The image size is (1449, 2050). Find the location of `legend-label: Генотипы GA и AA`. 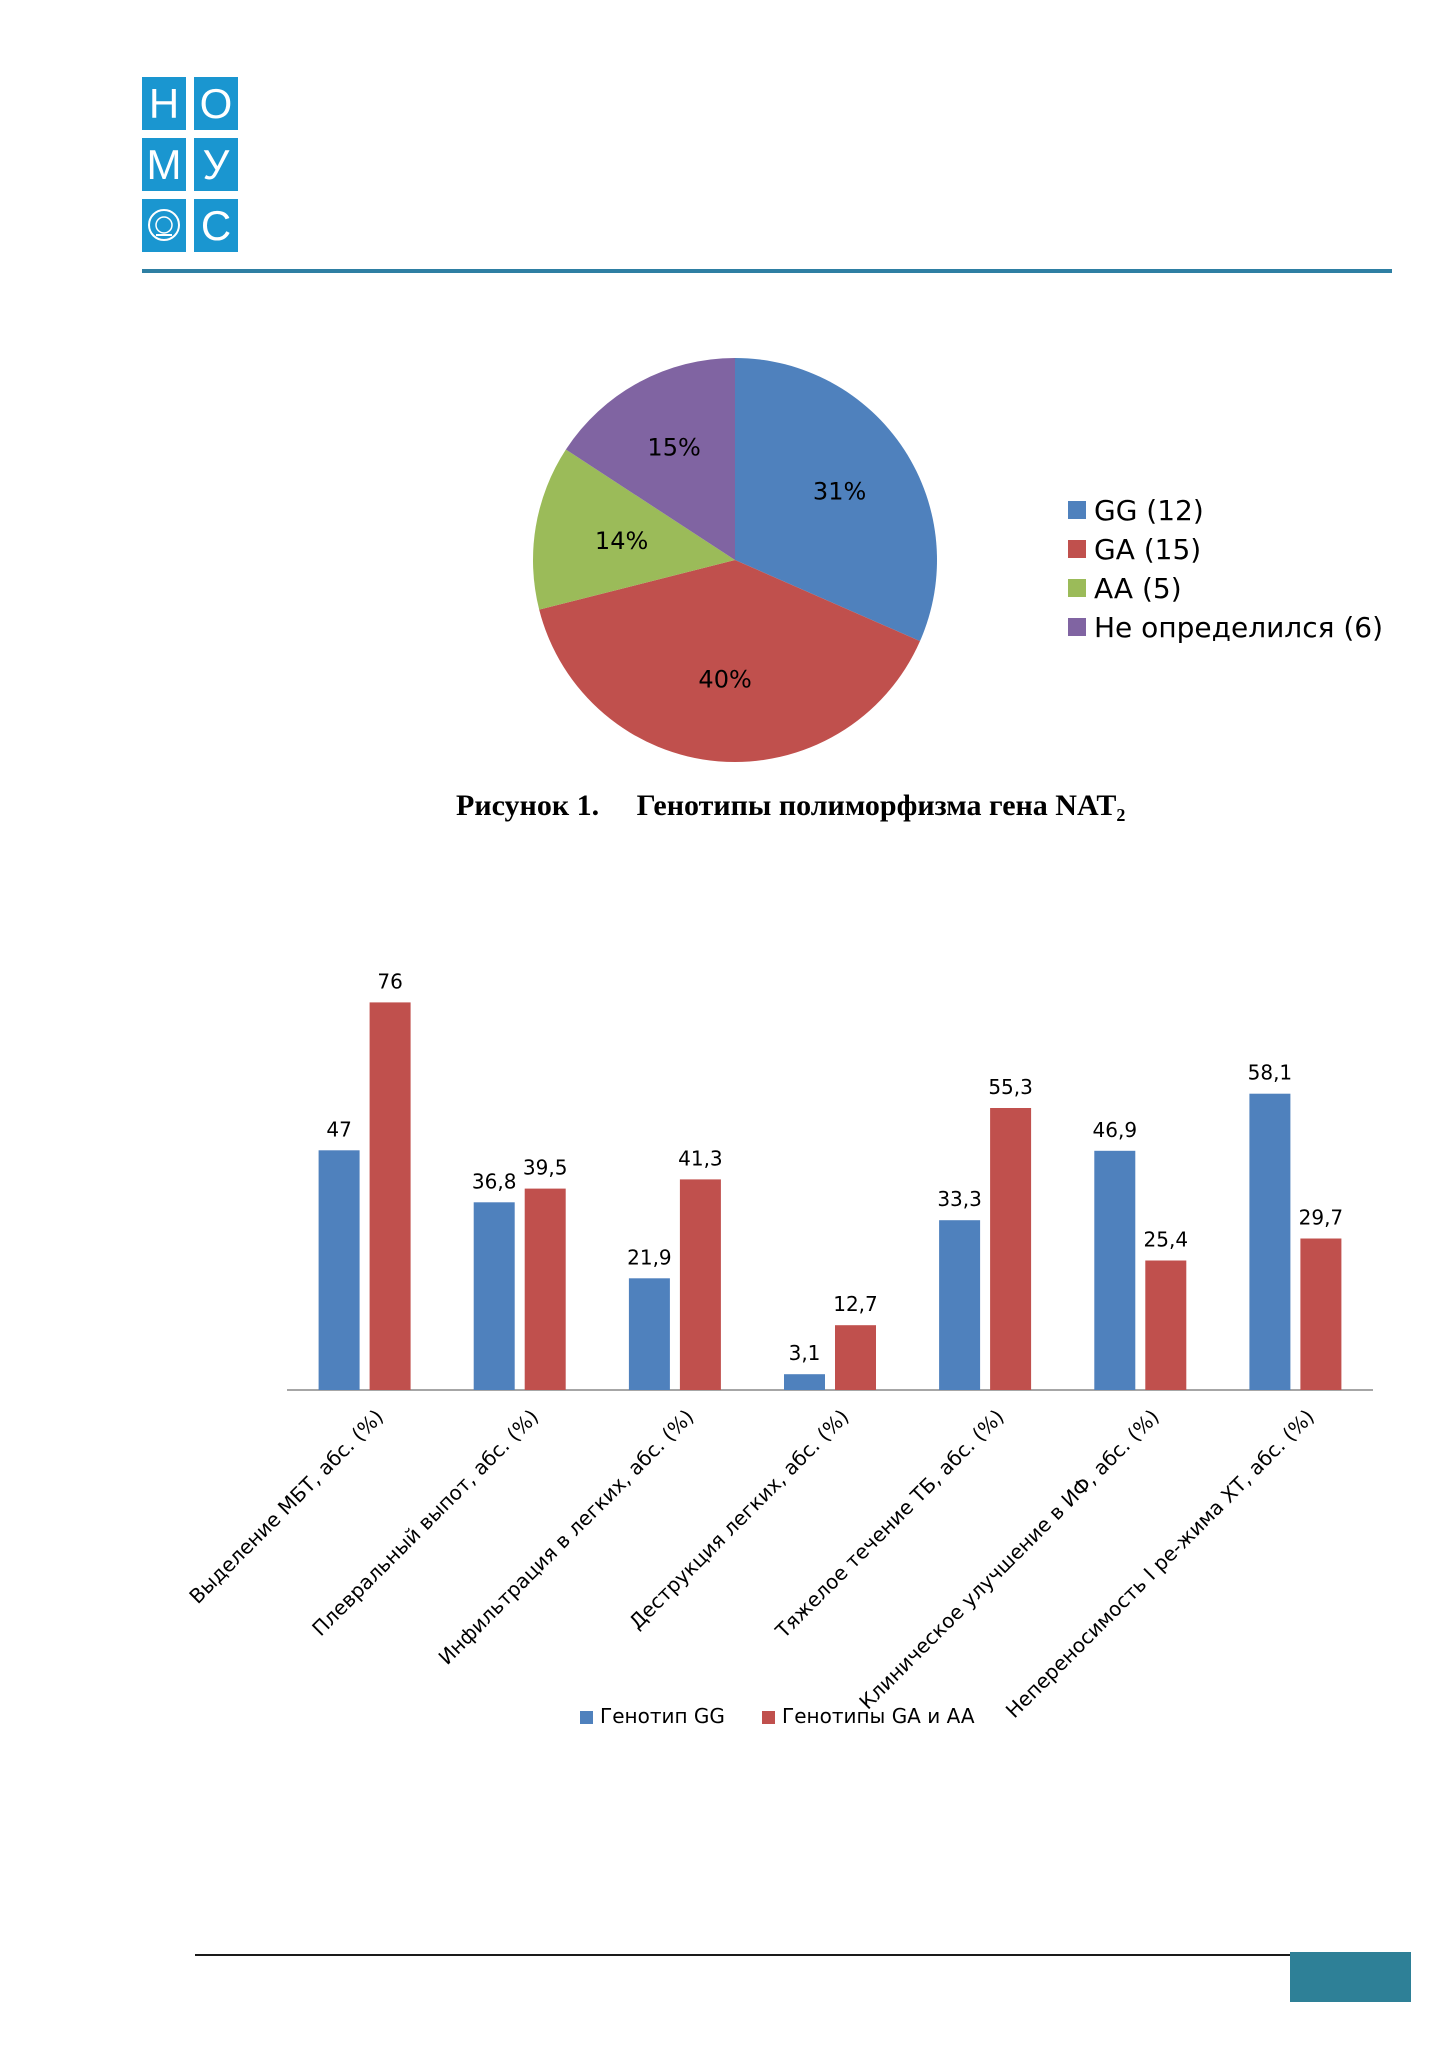

legend-label: Генотипы GA и AA is located at coordinates (878, 1716).